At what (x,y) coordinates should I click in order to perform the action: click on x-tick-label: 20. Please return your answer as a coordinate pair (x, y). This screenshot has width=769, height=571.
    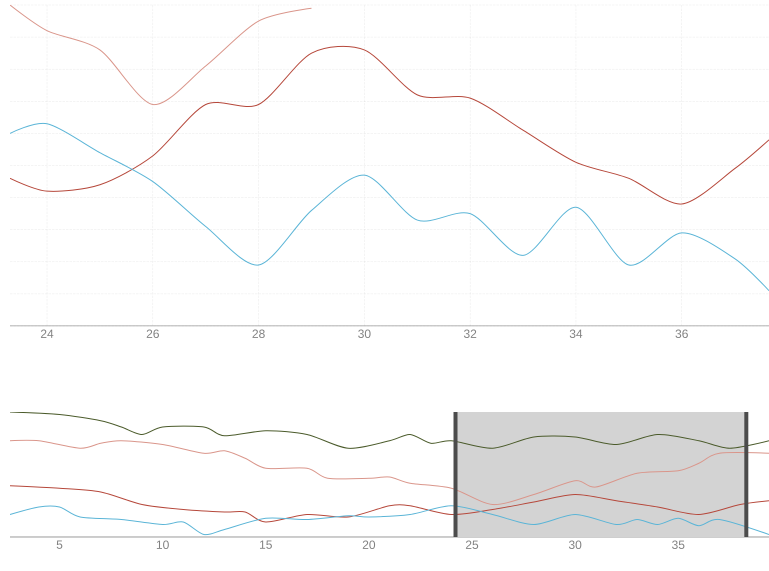
    Looking at the image, I should click on (369, 545).